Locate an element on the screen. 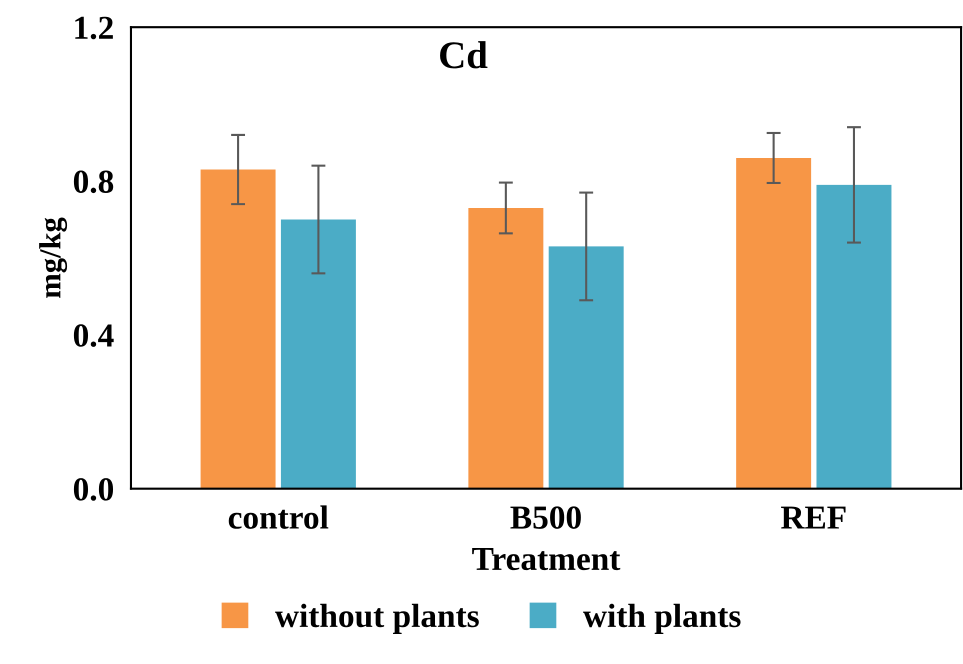 The image size is (963, 664). y-tick-label: 1.2 is located at coordinates (94, 28).